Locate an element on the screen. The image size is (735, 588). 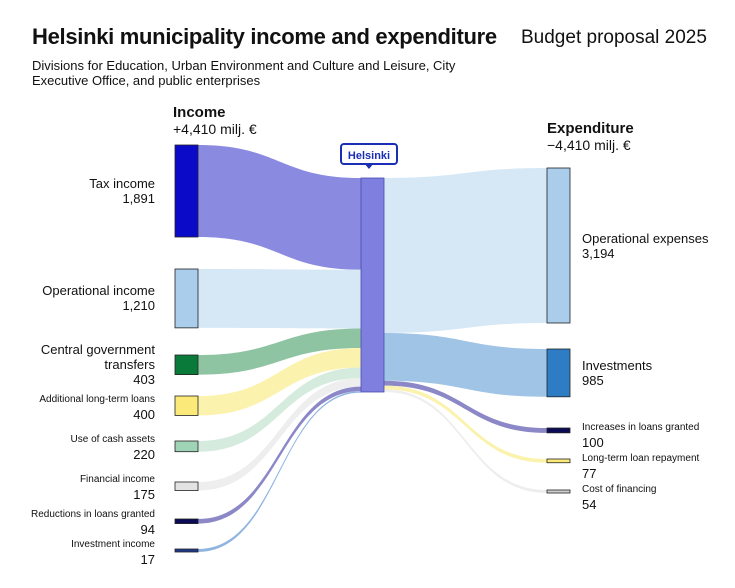
source-label-use-of-cash-assets: Use of cash assets 220 is located at coordinates (85, 446).